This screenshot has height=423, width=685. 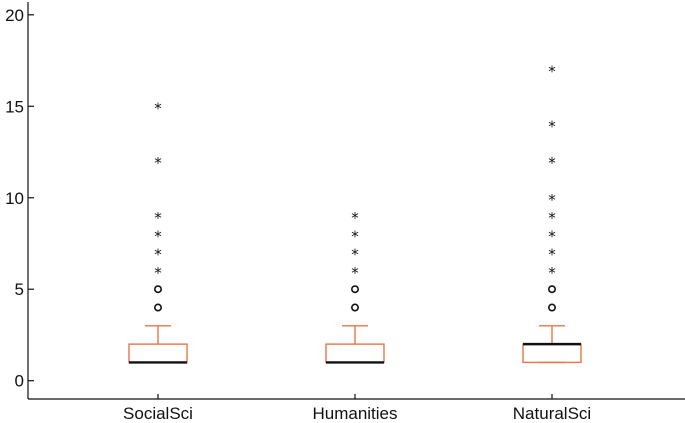 What do you see at coordinates (354, 413) in the screenshot?
I see `x-category-label: Humanities` at bounding box center [354, 413].